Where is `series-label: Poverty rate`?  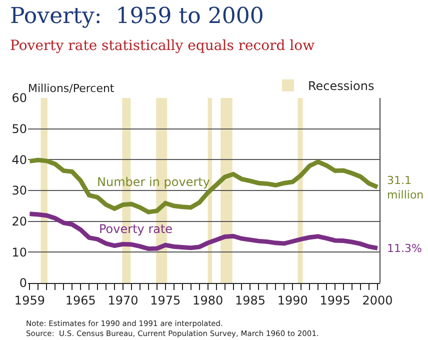
series-label: Poverty rate is located at coordinates (136, 229).